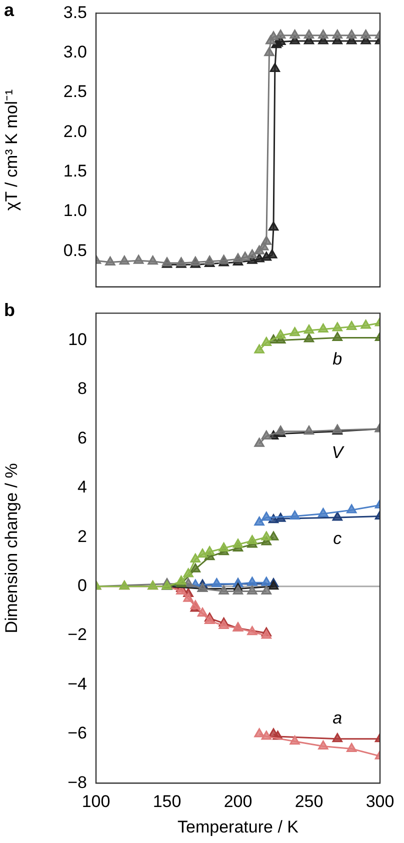  What do you see at coordinates (77, 339) in the screenshot?
I see `y-tick-label: 10` at bounding box center [77, 339].